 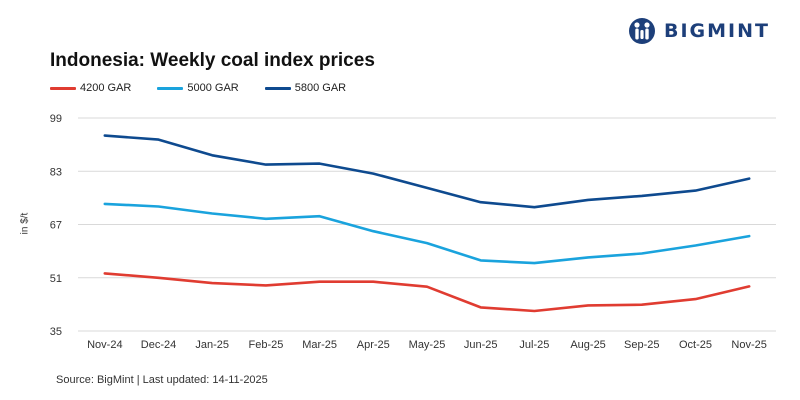 What do you see at coordinates (56, 172) in the screenshot?
I see `y-tick-label: 83` at bounding box center [56, 172].